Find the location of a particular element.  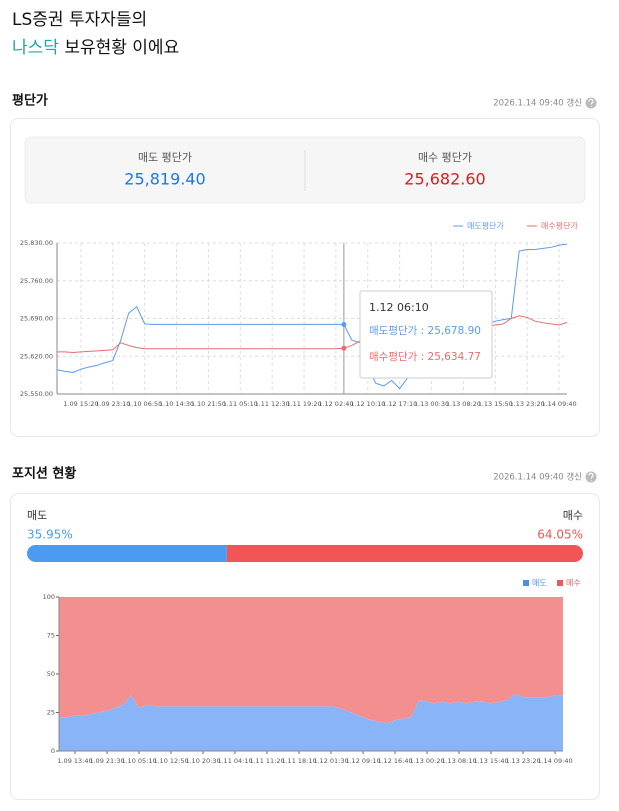

ratio-bar is located at coordinates (305, 553).